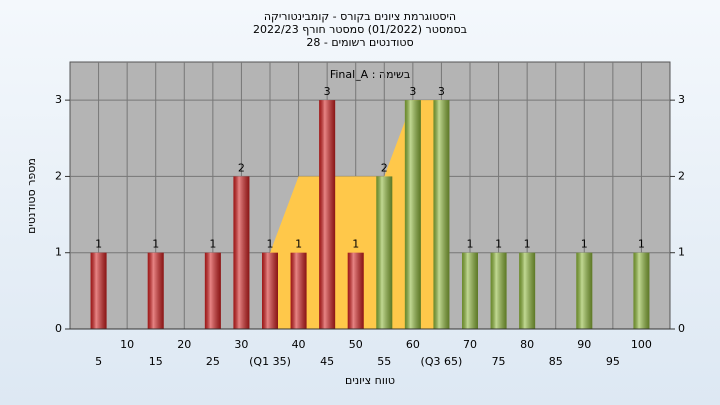  Describe the element at coordinates (499, 361) in the screenshot. I see `x-tick-label: 75` at that location.